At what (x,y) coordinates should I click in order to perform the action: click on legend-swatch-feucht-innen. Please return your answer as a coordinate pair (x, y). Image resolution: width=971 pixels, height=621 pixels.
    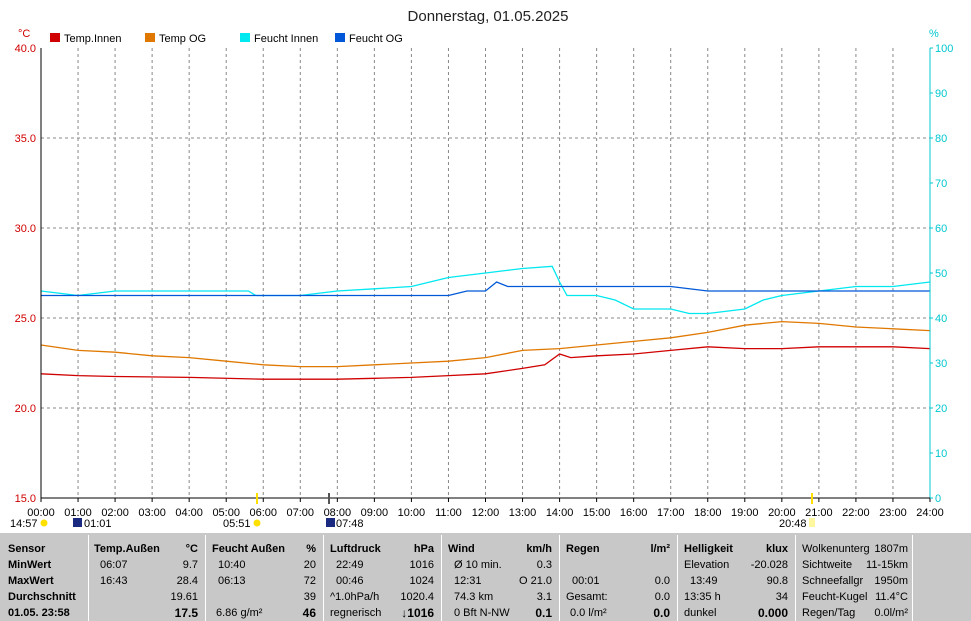
    Looking at the image, I should click on (245, 37).